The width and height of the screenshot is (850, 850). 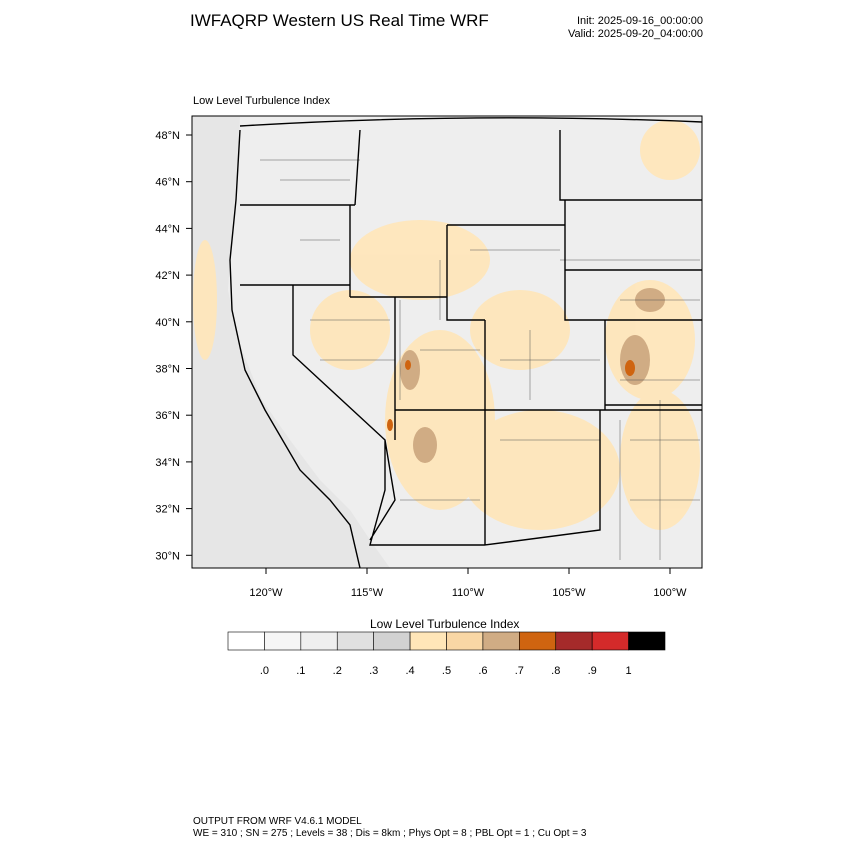 What do you see at coordinates (167, 510) in the screenshot?
I see `lat-label: 32°N` at bounding box center [167, 510].